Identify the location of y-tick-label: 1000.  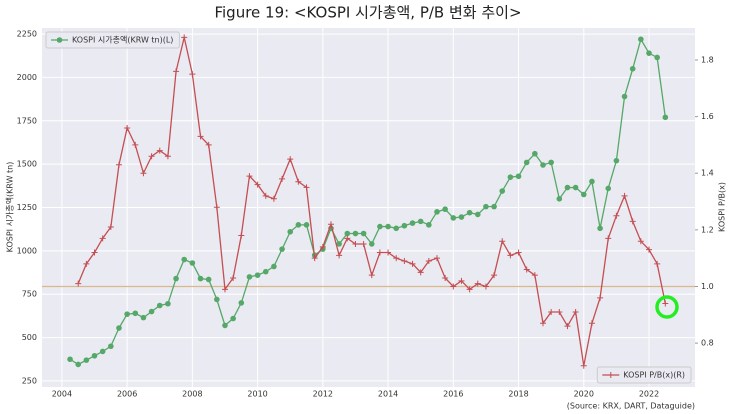
(27, 250).